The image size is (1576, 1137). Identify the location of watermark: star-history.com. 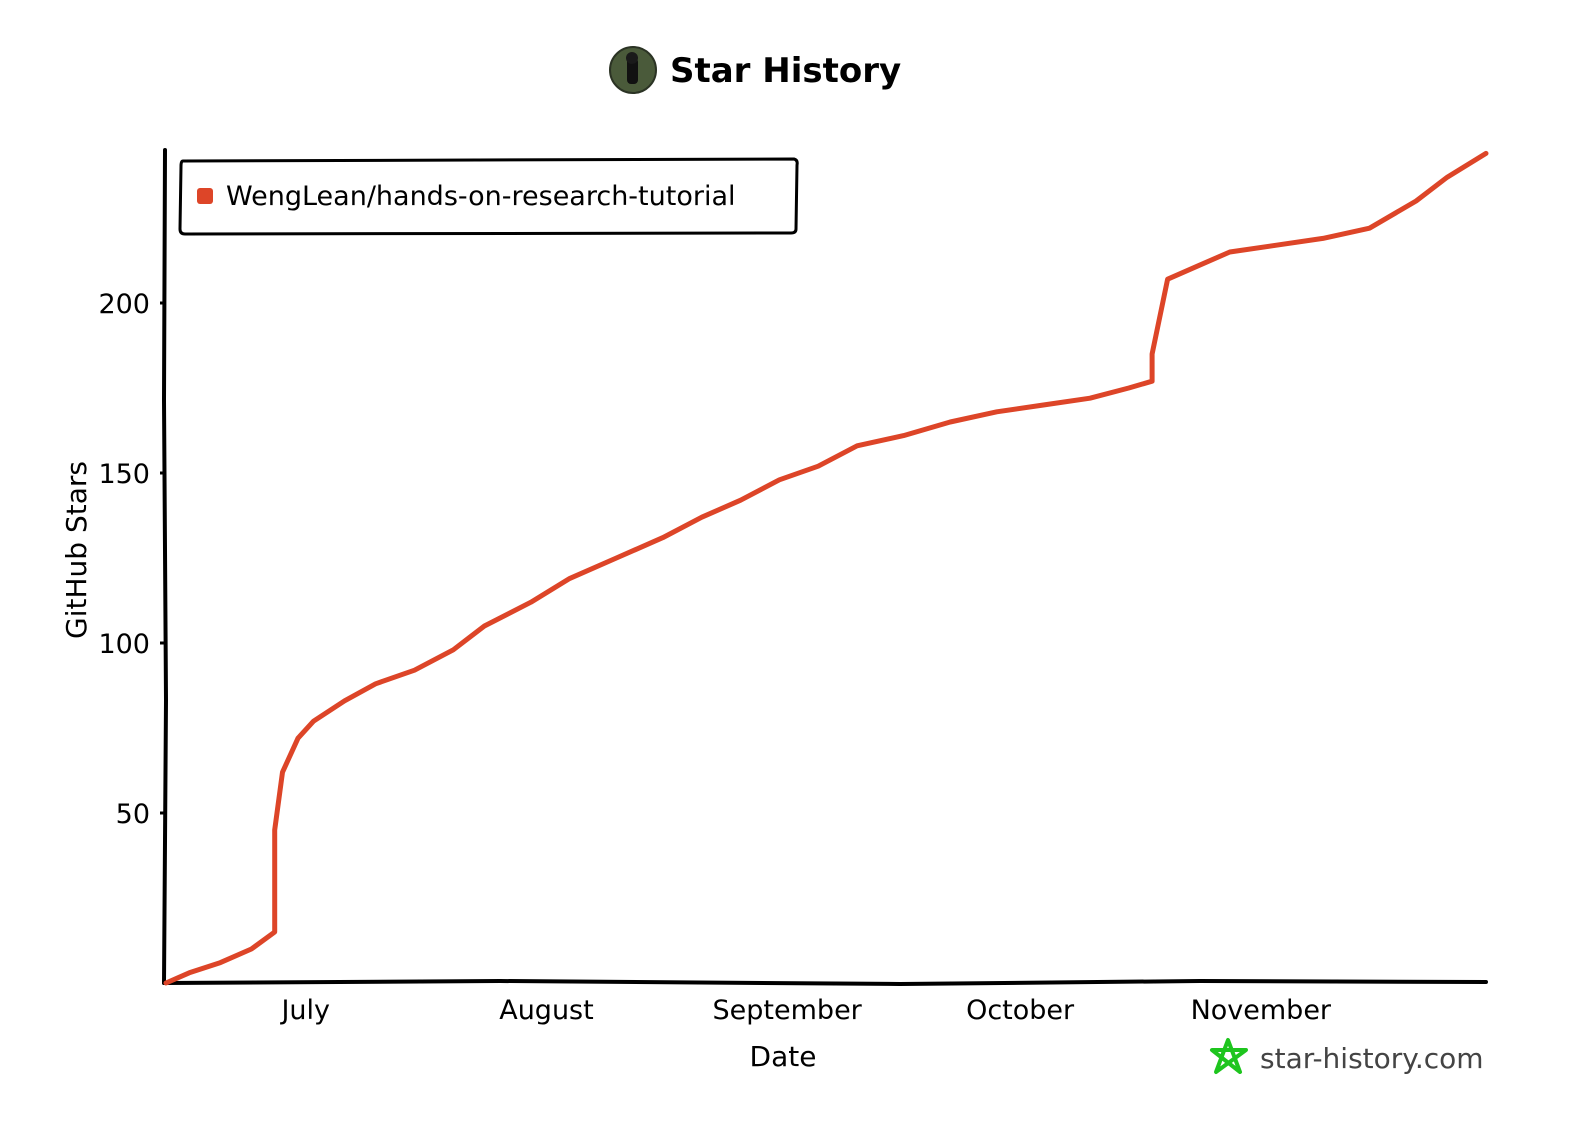
(1347, 1056).